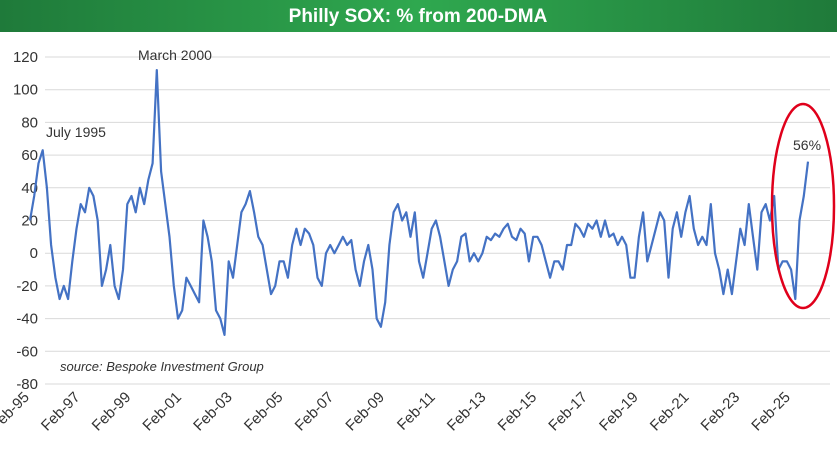 The height and width of the screenshot is (457, 837). What do you see at coordinates (467, 412) in the screenshot?
I see `x-tick-label: Feb-13` at bounding box center [467, 412].